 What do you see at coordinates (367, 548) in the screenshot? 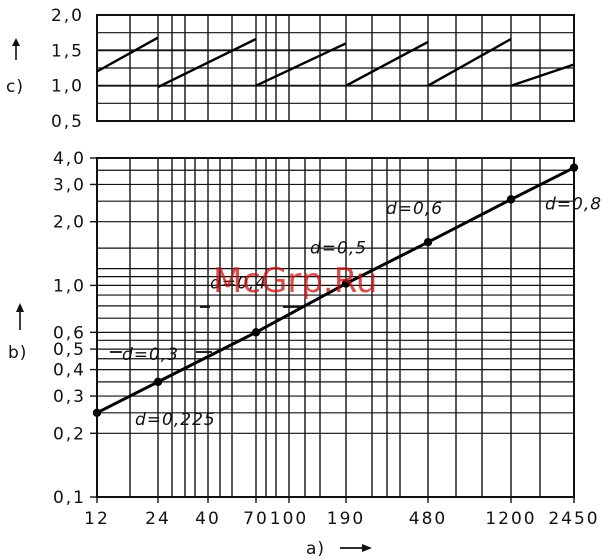
I see `x-axis-arrowhead` at bounding box center [367, 548].